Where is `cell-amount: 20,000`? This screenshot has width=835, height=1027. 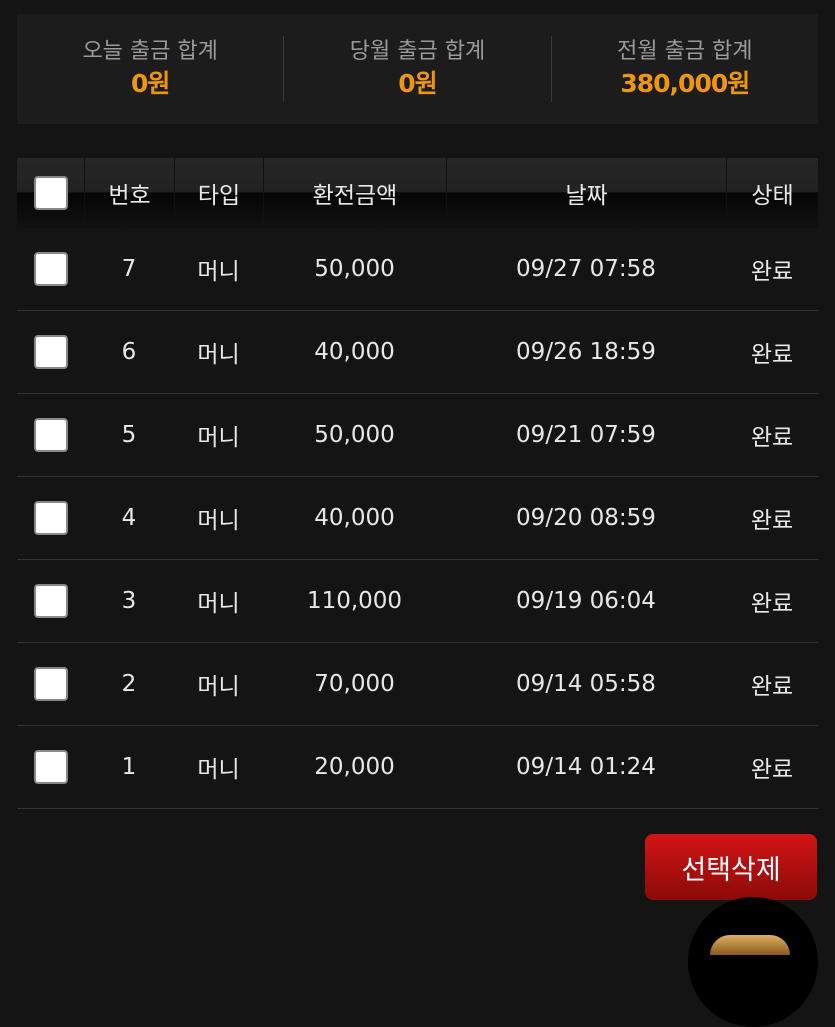
cell-amount: 20,000 is located at coordinates (354, 767).